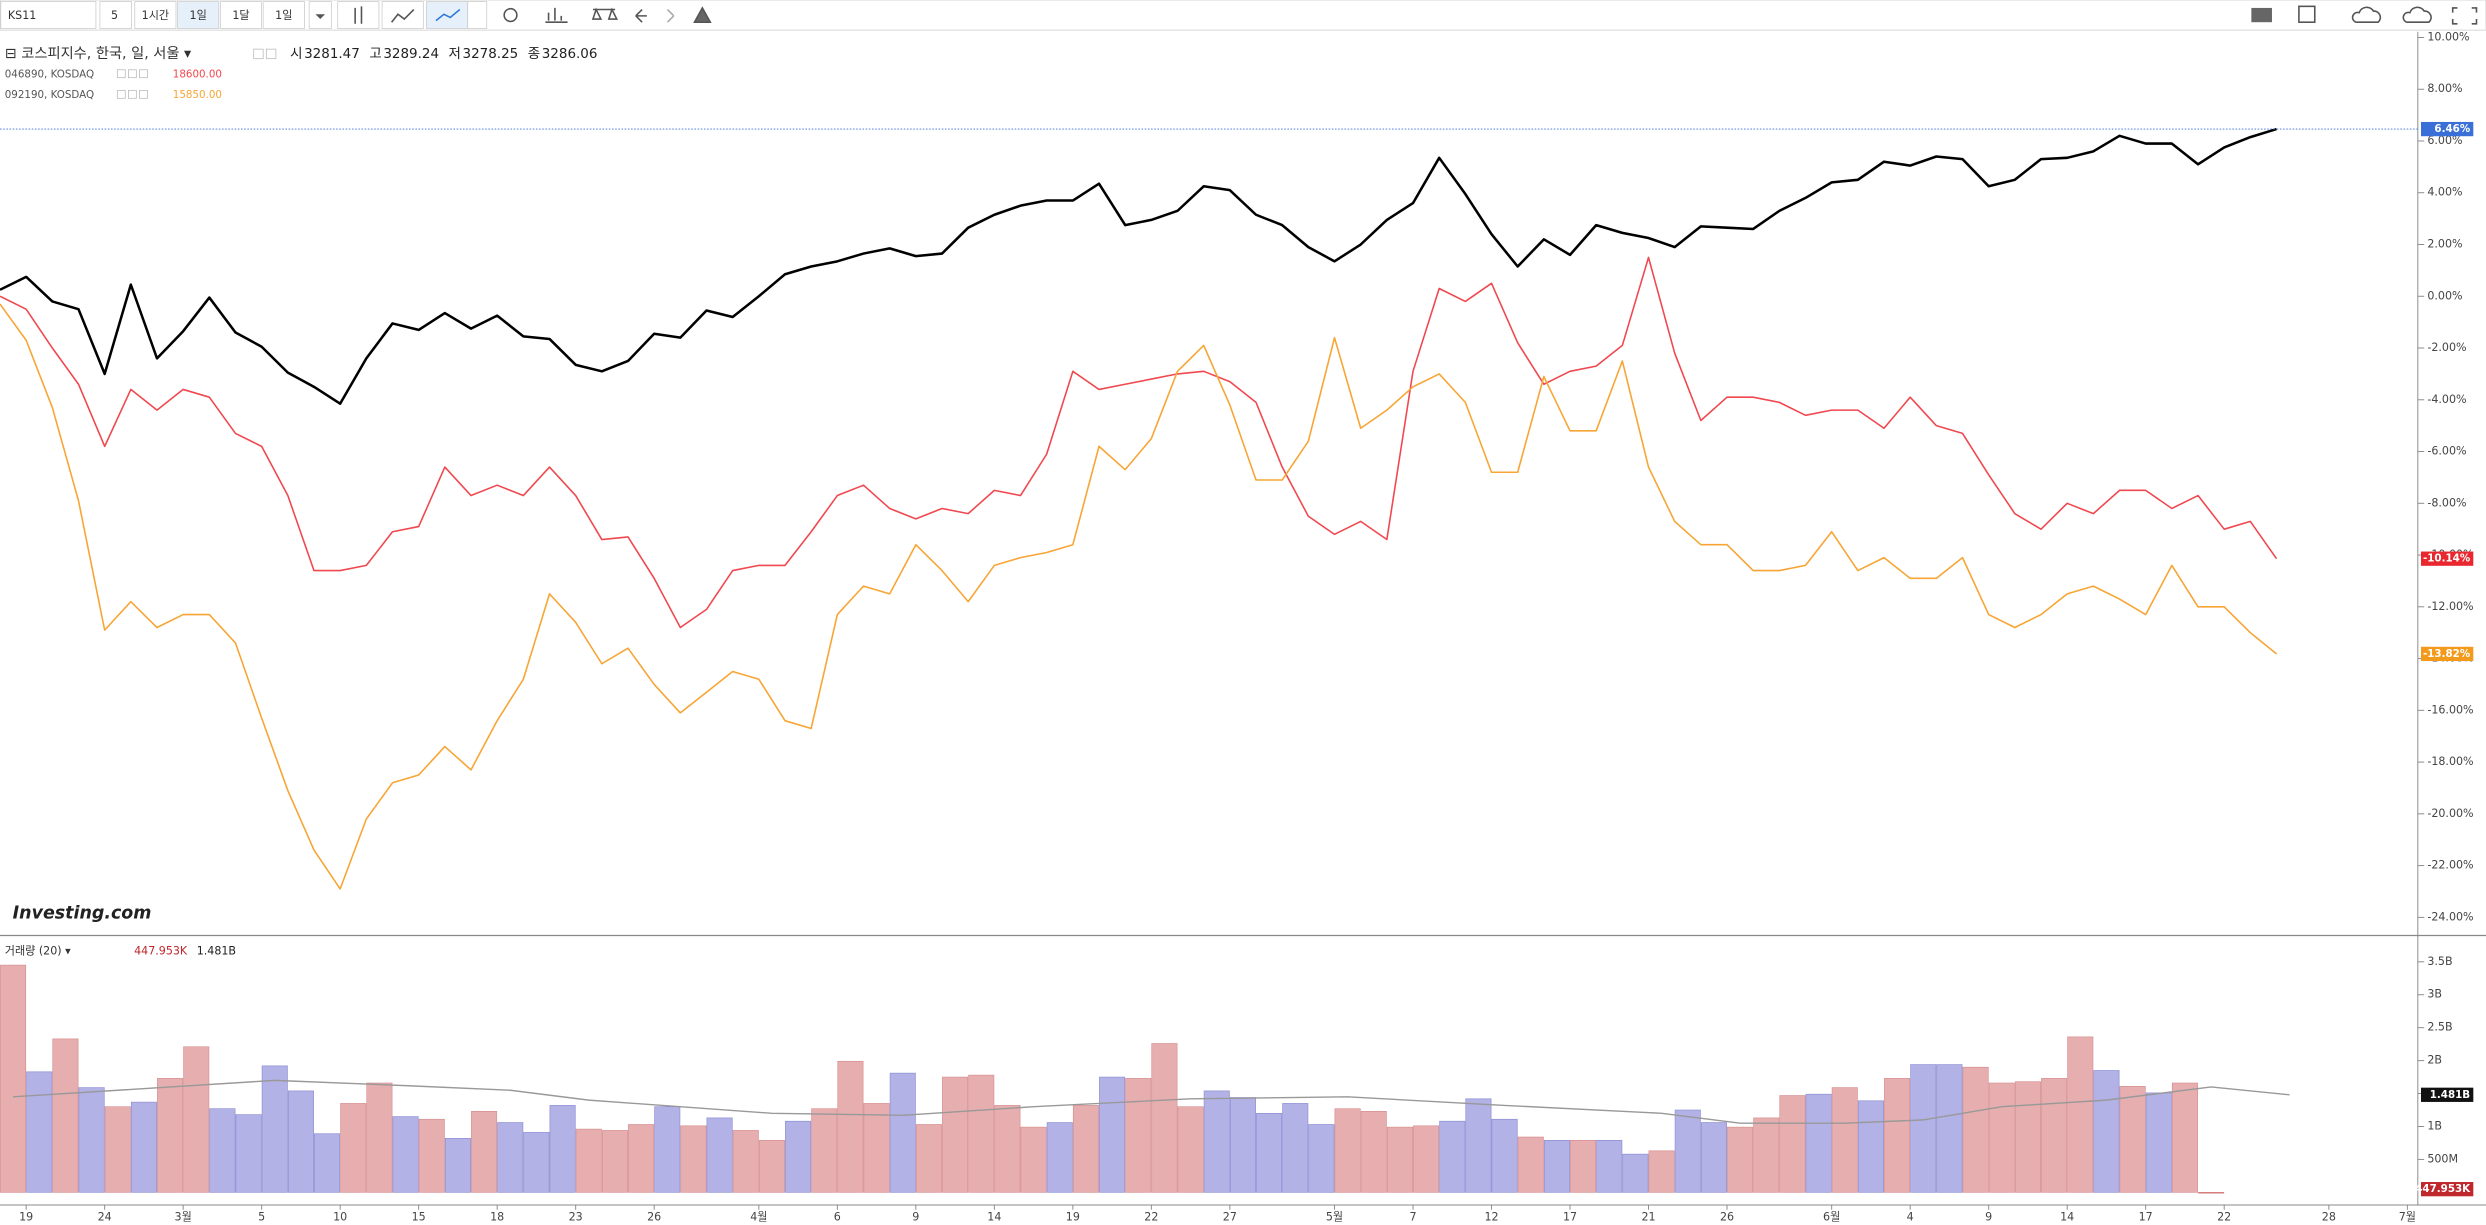  Describe the element at coordinates (26, 1217) in the screenshot. I see `x-tick-label: 19` at that location.